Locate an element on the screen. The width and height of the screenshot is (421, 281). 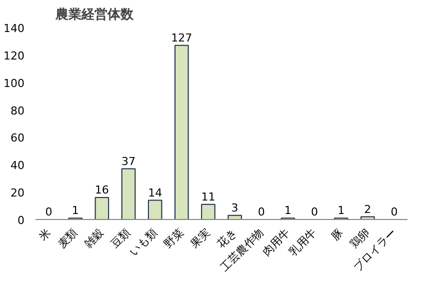
x-tick-label: 鶏卵 is located at coordinates (359, 238).